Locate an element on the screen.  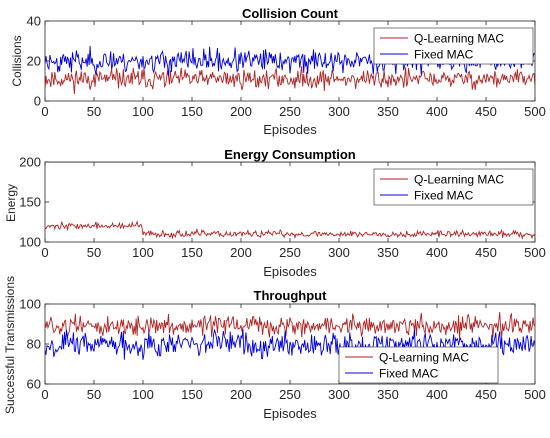
y-tick-label: 150 is located at coordinates (30, 202).